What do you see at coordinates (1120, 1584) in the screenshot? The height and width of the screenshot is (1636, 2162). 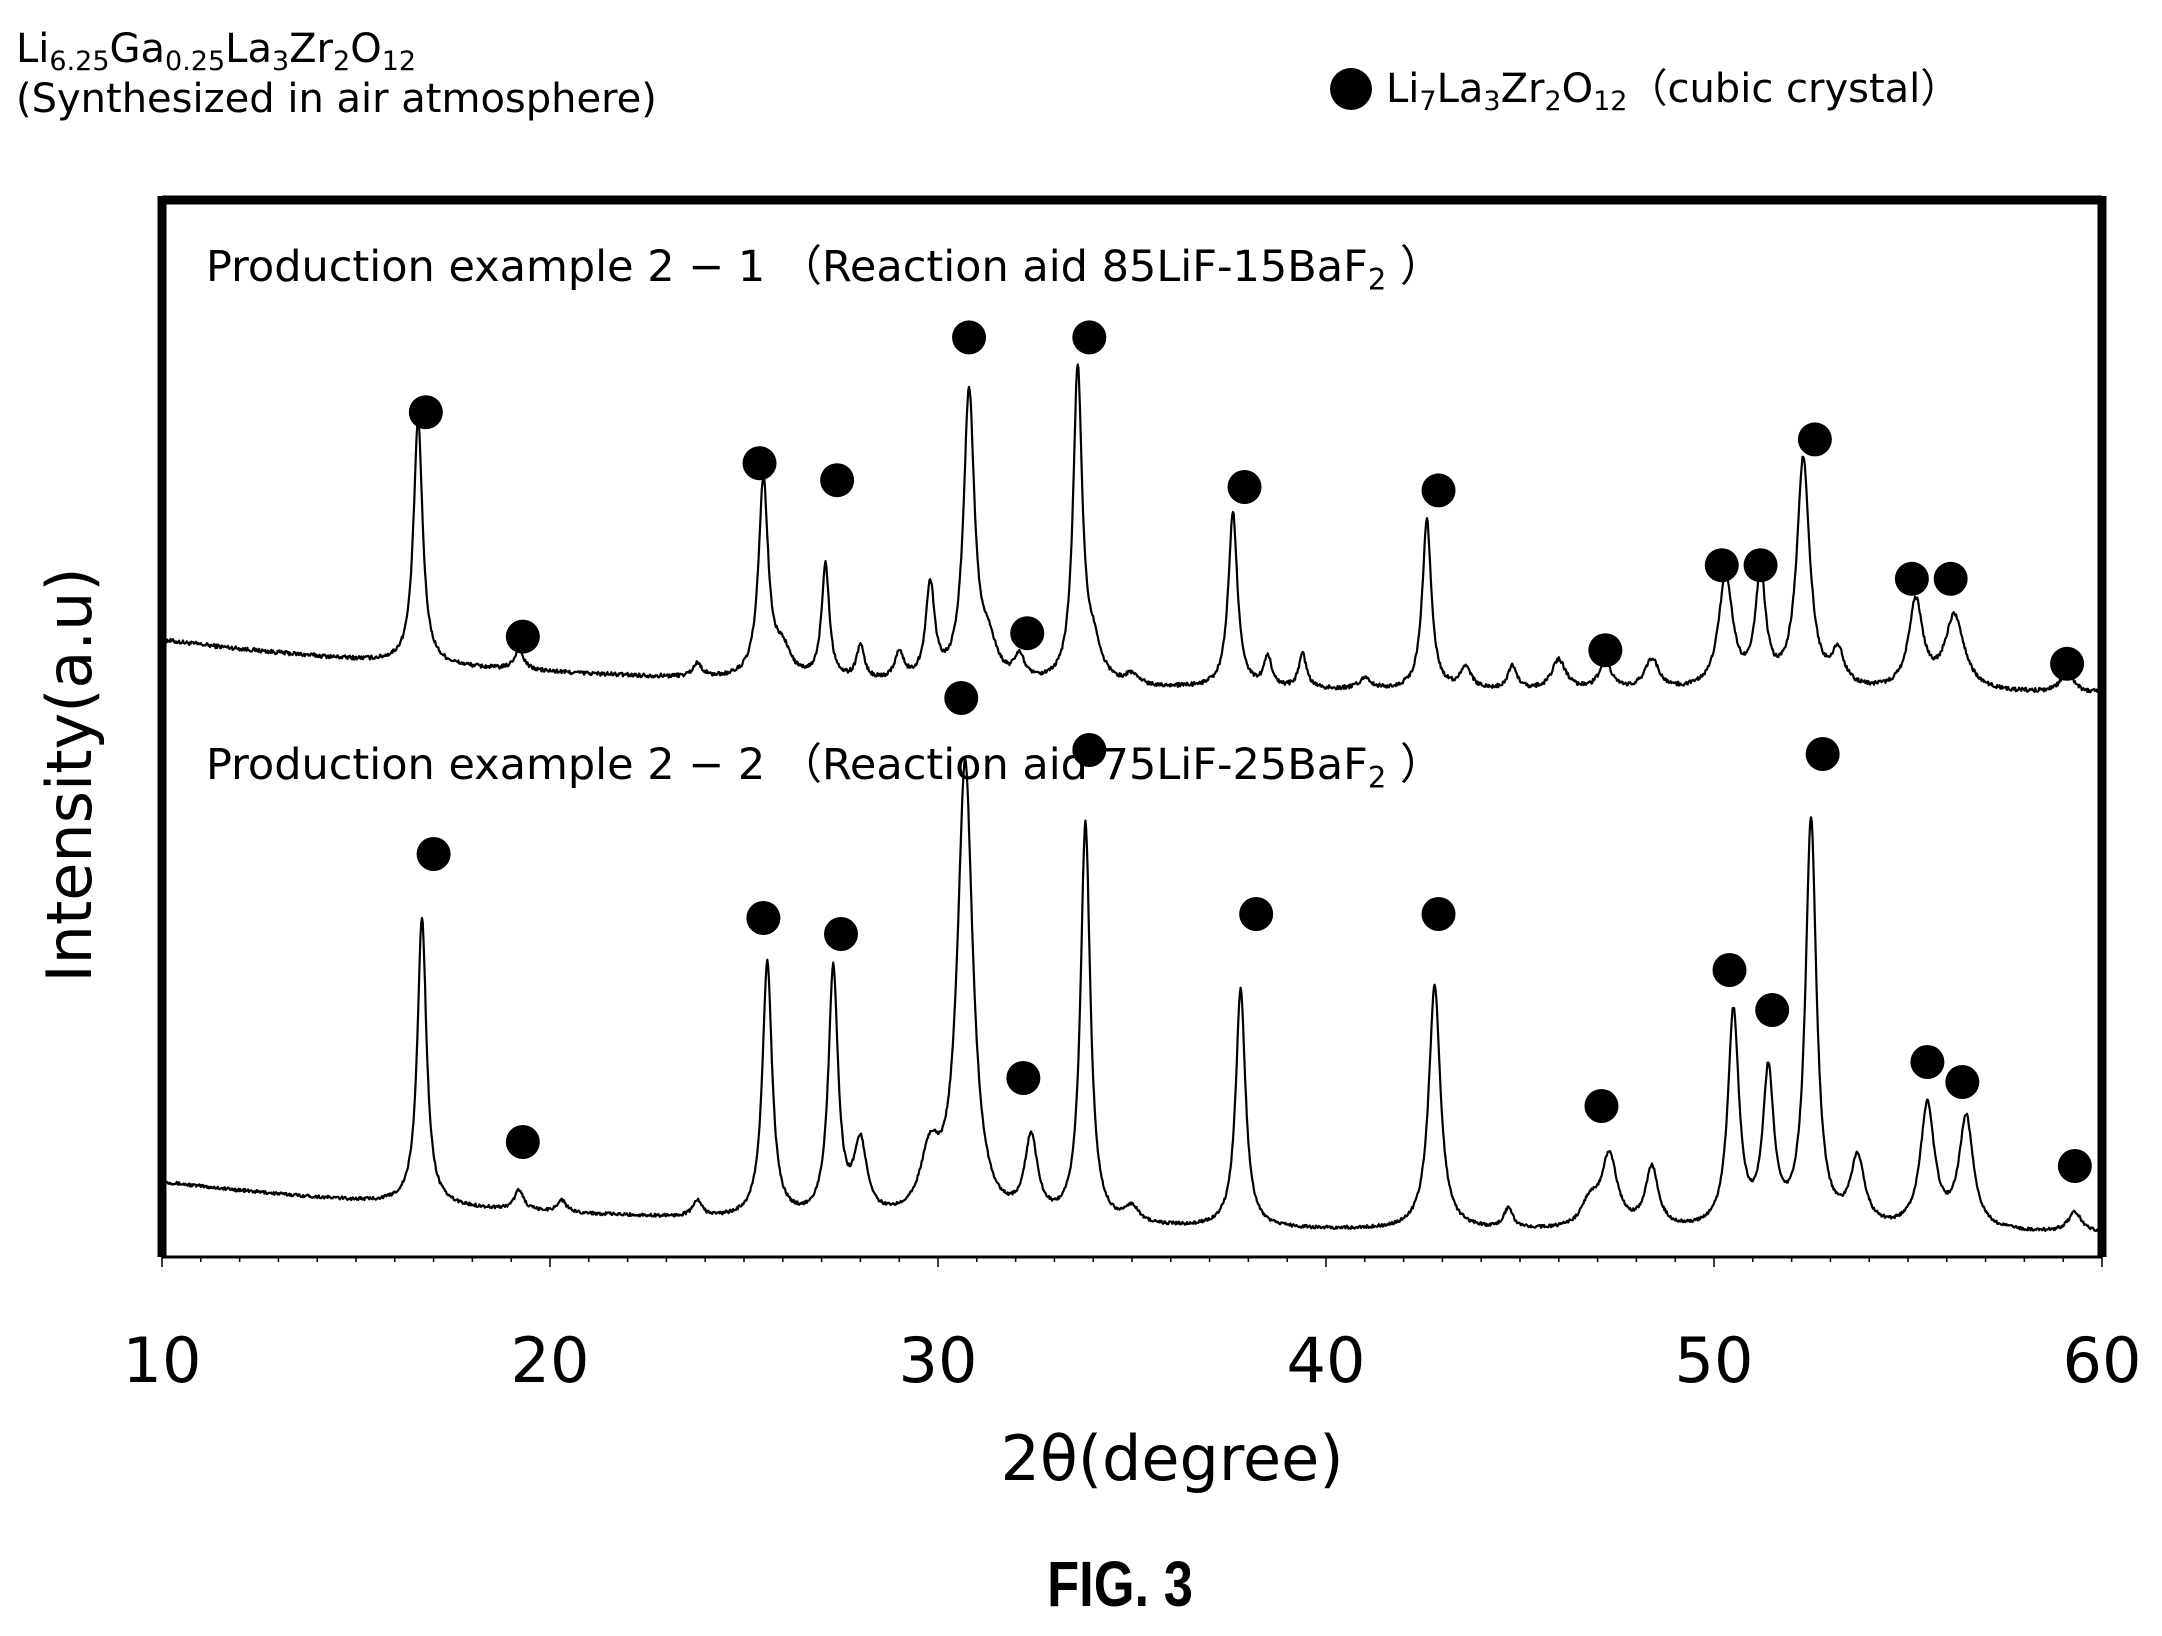 I see `figure-caption: FIG. 3` at bounding box center [1120, 1584].